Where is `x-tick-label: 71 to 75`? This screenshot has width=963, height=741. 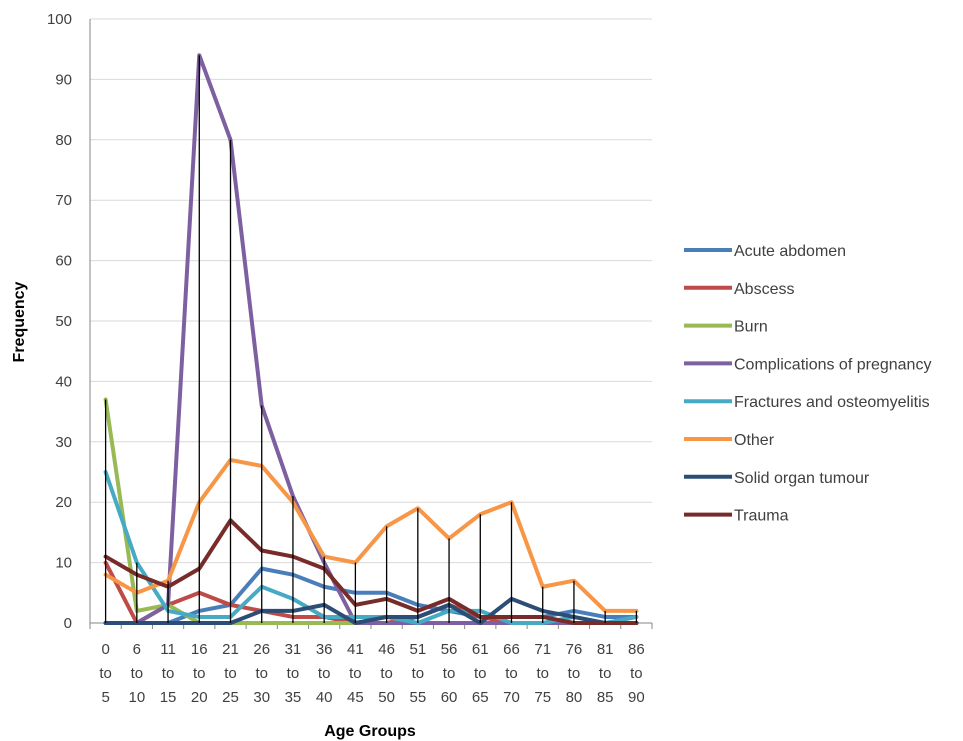 x-tick-label: 71 to 75 is located at coordinates (542, 673).